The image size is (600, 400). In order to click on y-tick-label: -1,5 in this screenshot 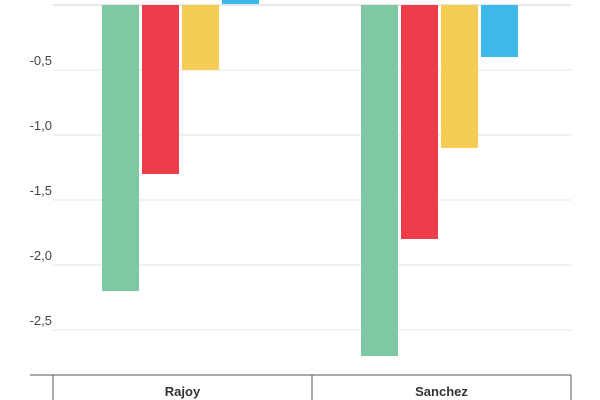, I will do `click(41, 190)`.